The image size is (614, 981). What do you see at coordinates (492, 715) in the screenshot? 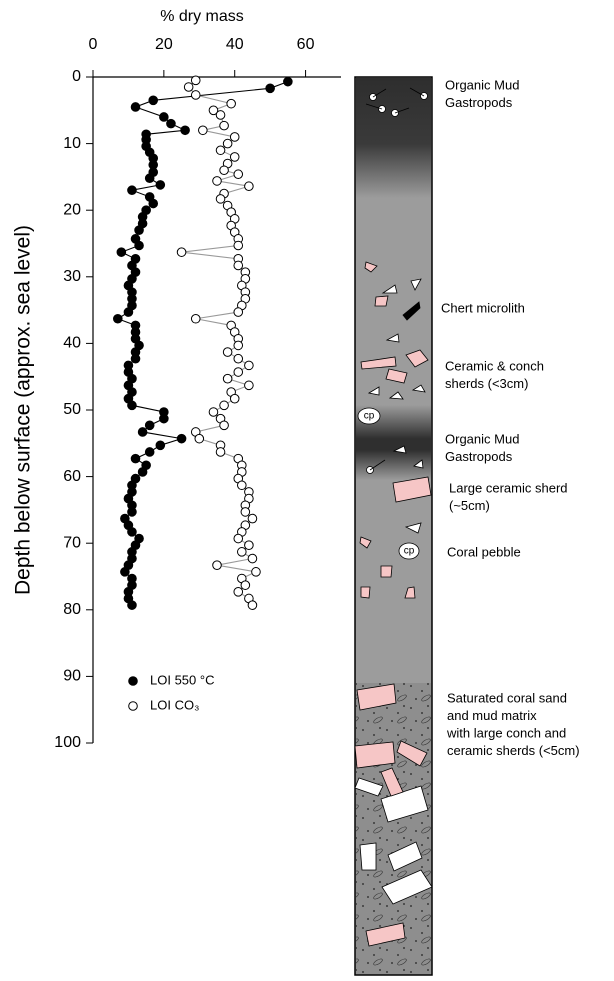
I see `annotation: and mud matrix` at bounding box center [492, 715].